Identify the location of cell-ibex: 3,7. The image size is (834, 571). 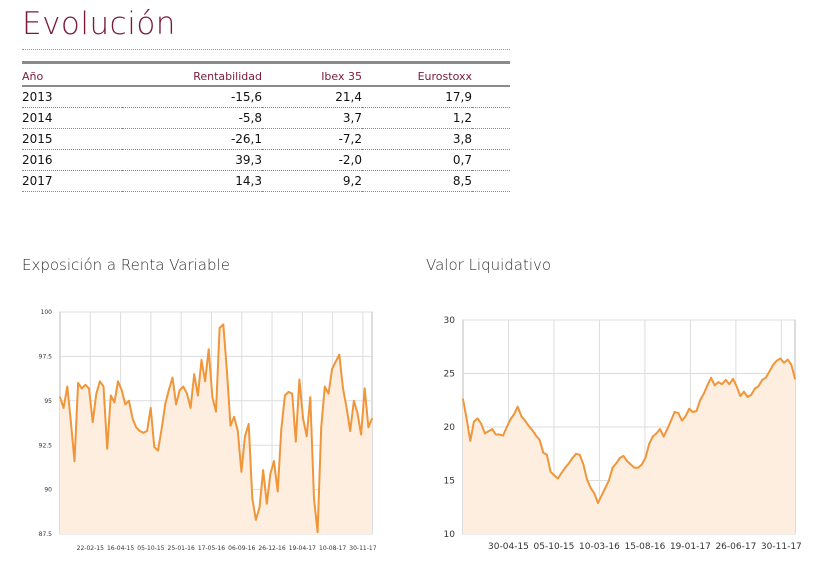
(312, 118).